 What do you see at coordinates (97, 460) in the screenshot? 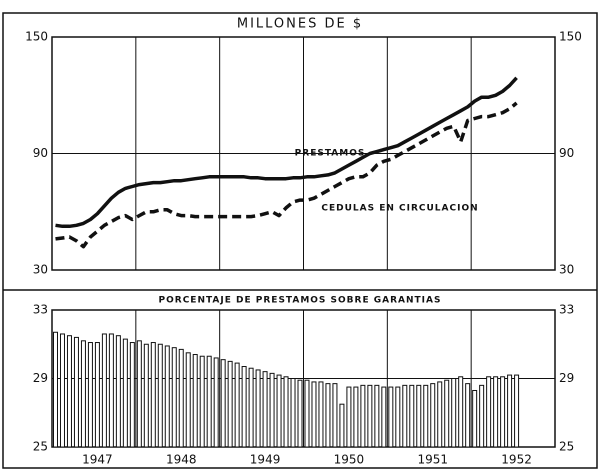
I see `x-tick-label: 1947` at bounding box center [97, 460].